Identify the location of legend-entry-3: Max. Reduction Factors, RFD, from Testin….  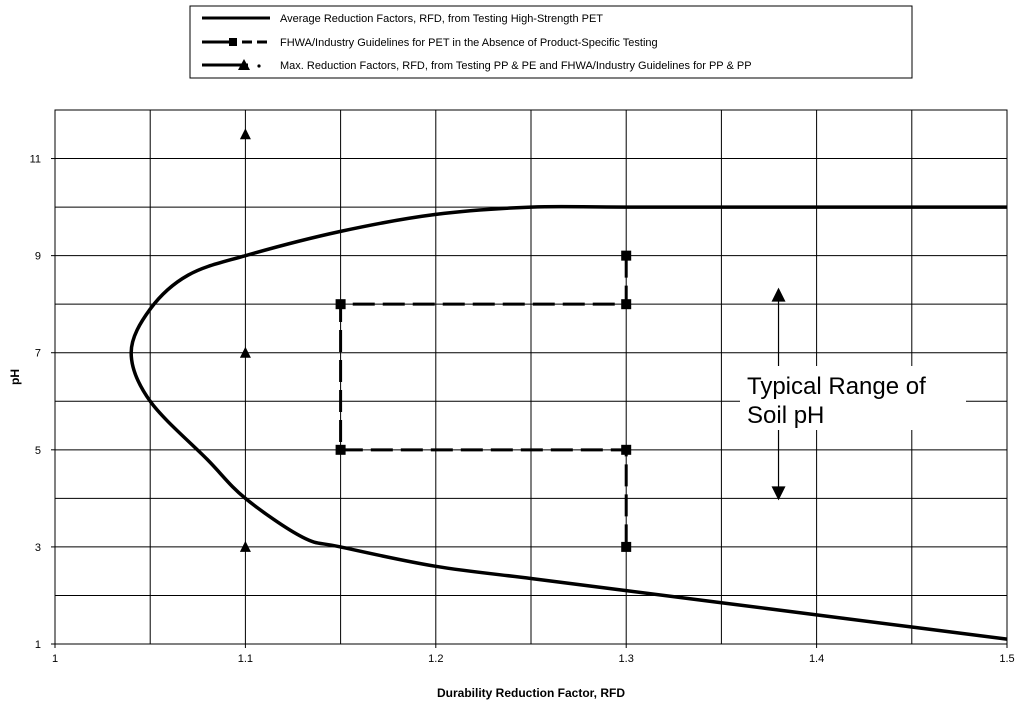
(477, 65).